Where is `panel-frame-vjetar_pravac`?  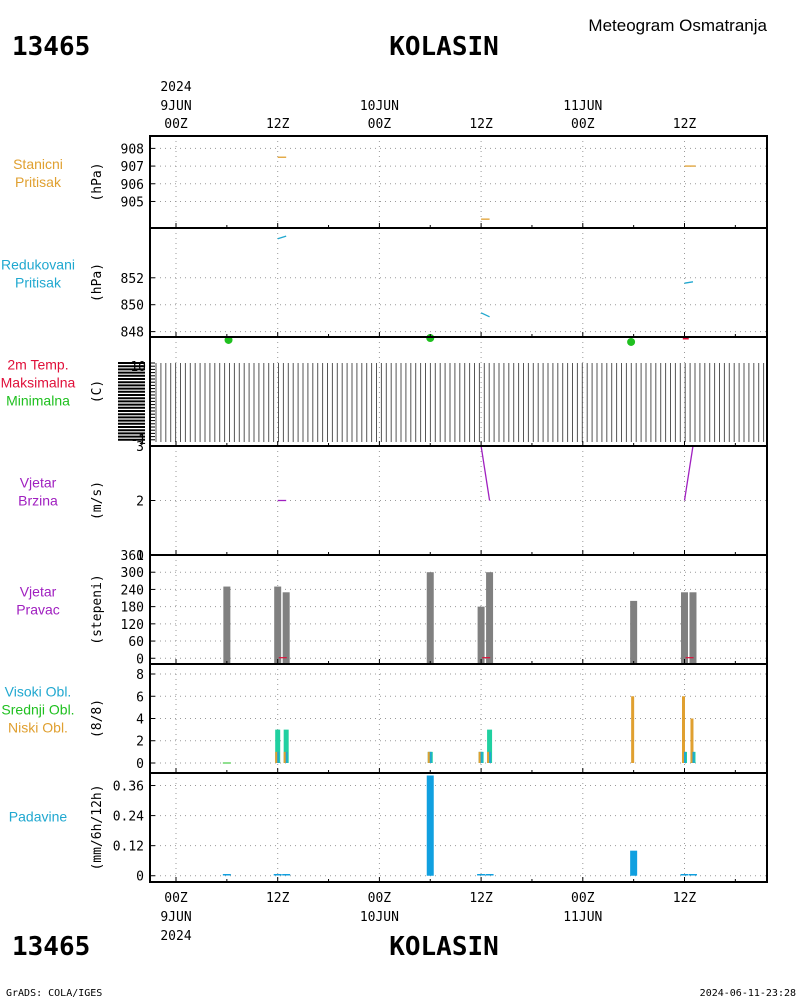
panel-frame-vjetar_pravac is located at coordinates (458, 609).